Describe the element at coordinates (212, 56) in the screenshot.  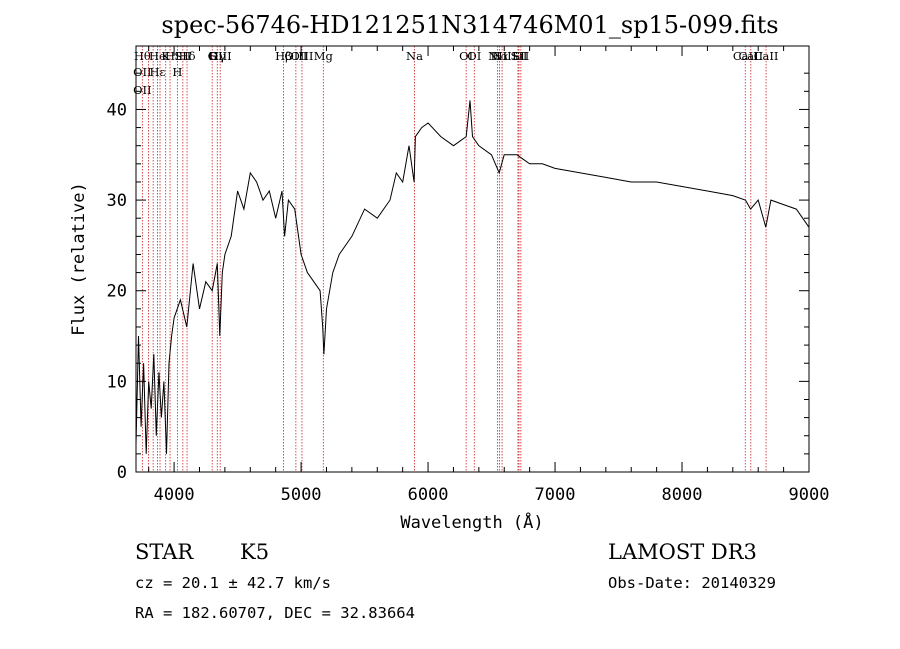
I see `marker-label: G` at that location.